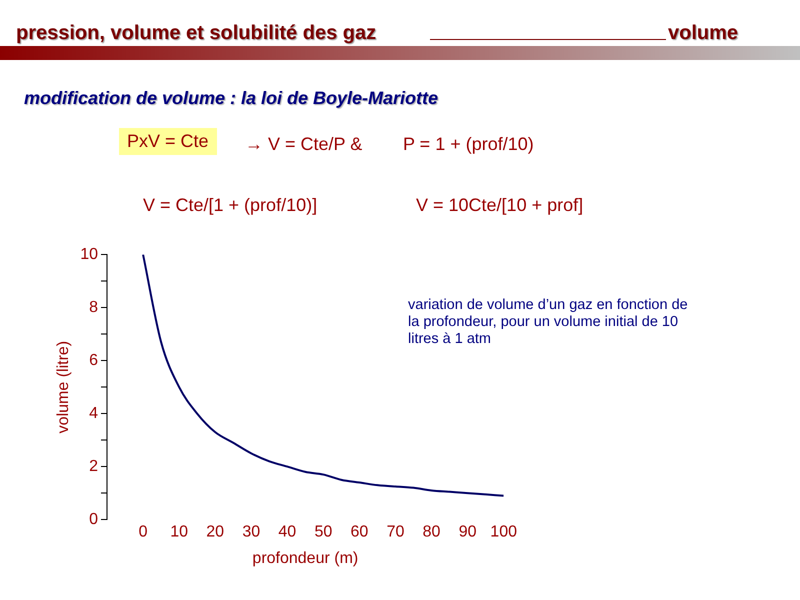 Image resolution: width=800 pixels, height=600 pixels. Describe the element at coordinates (93, 307) in the screenshot. I see `y-tick-label: 8` at that location.